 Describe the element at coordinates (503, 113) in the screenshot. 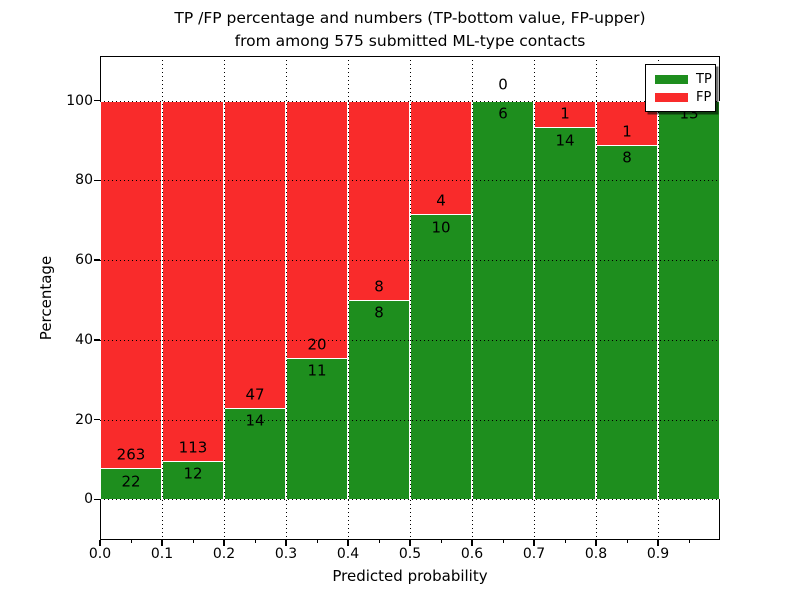

I see `tp-count-label: 6` at that location.